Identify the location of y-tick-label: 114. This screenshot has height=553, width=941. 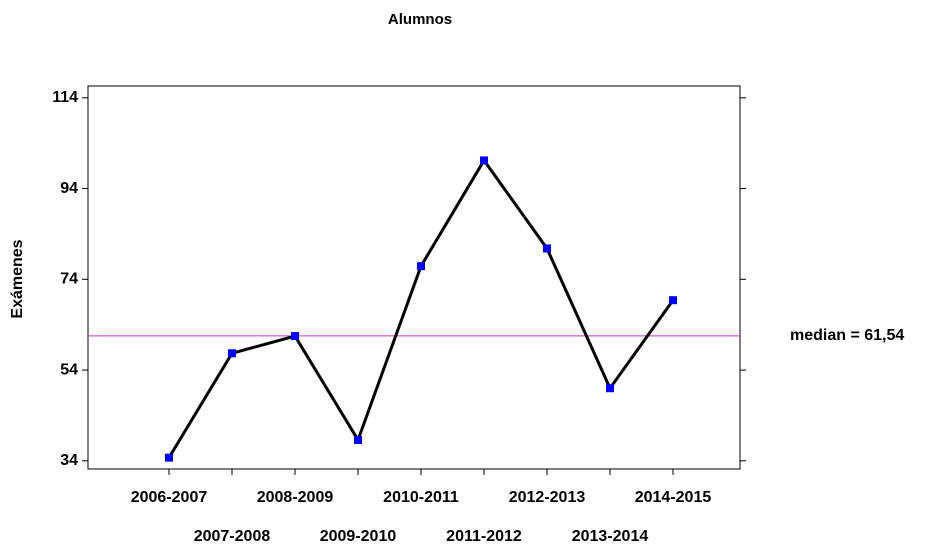
(65, 97).